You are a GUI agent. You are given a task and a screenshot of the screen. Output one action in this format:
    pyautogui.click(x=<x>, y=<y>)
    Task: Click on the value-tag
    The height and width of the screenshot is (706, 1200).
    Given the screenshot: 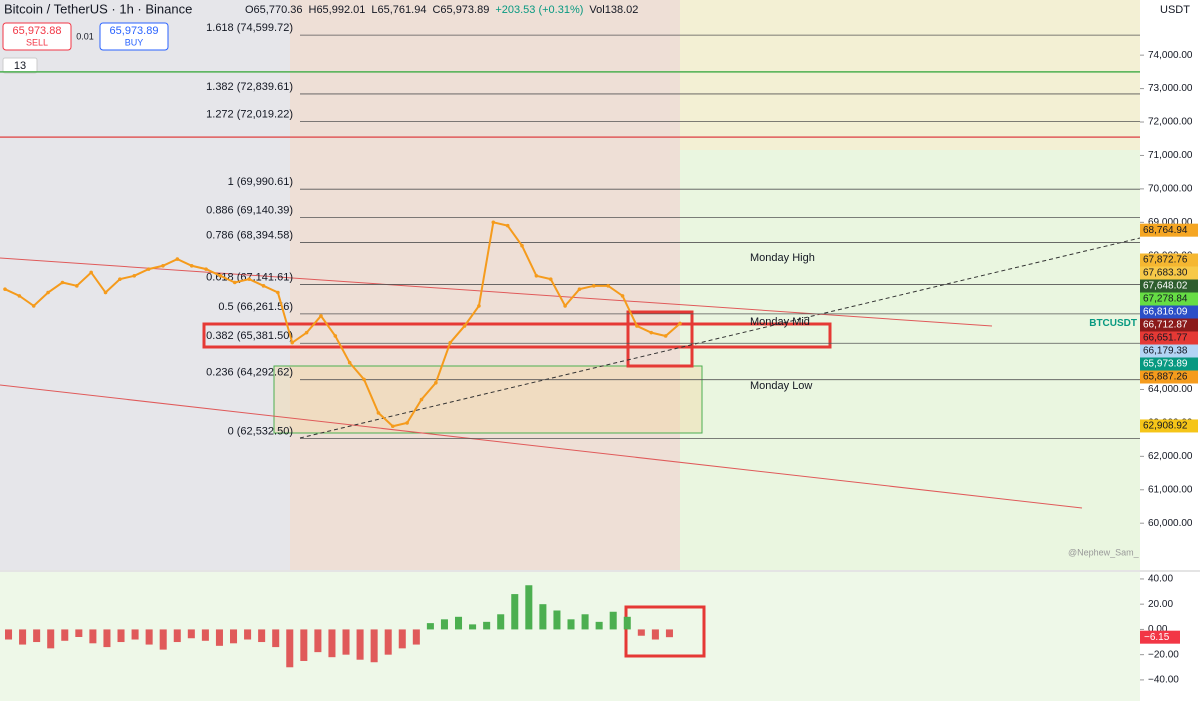 What is the action you would take?
    pyautogui.click(x=1160, y=637)
    